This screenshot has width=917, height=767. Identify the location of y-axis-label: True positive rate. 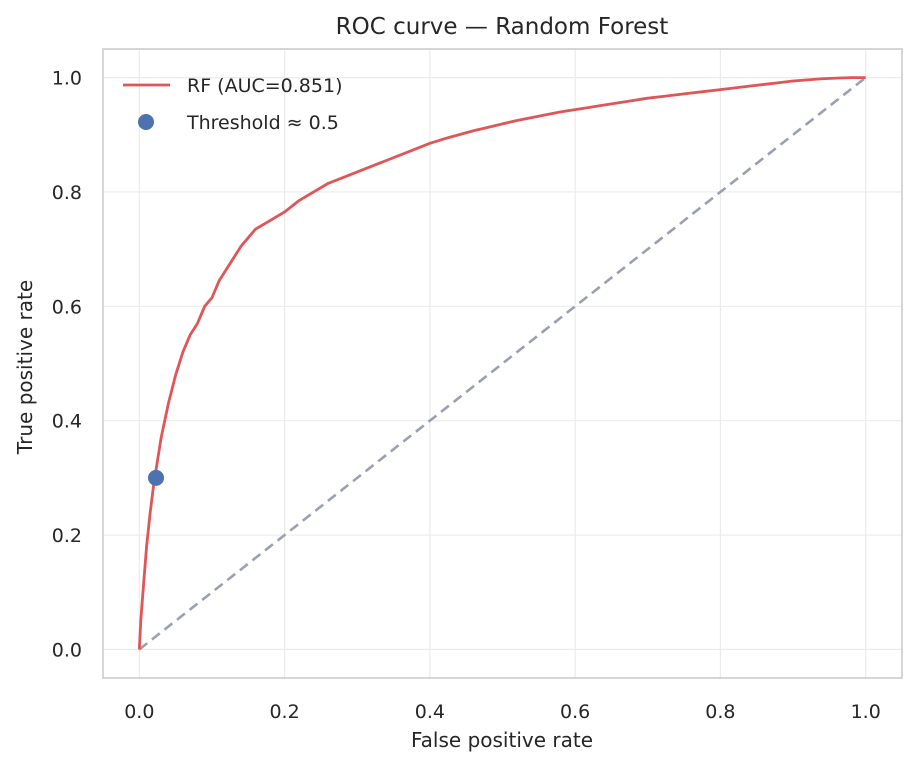
(25, 367).